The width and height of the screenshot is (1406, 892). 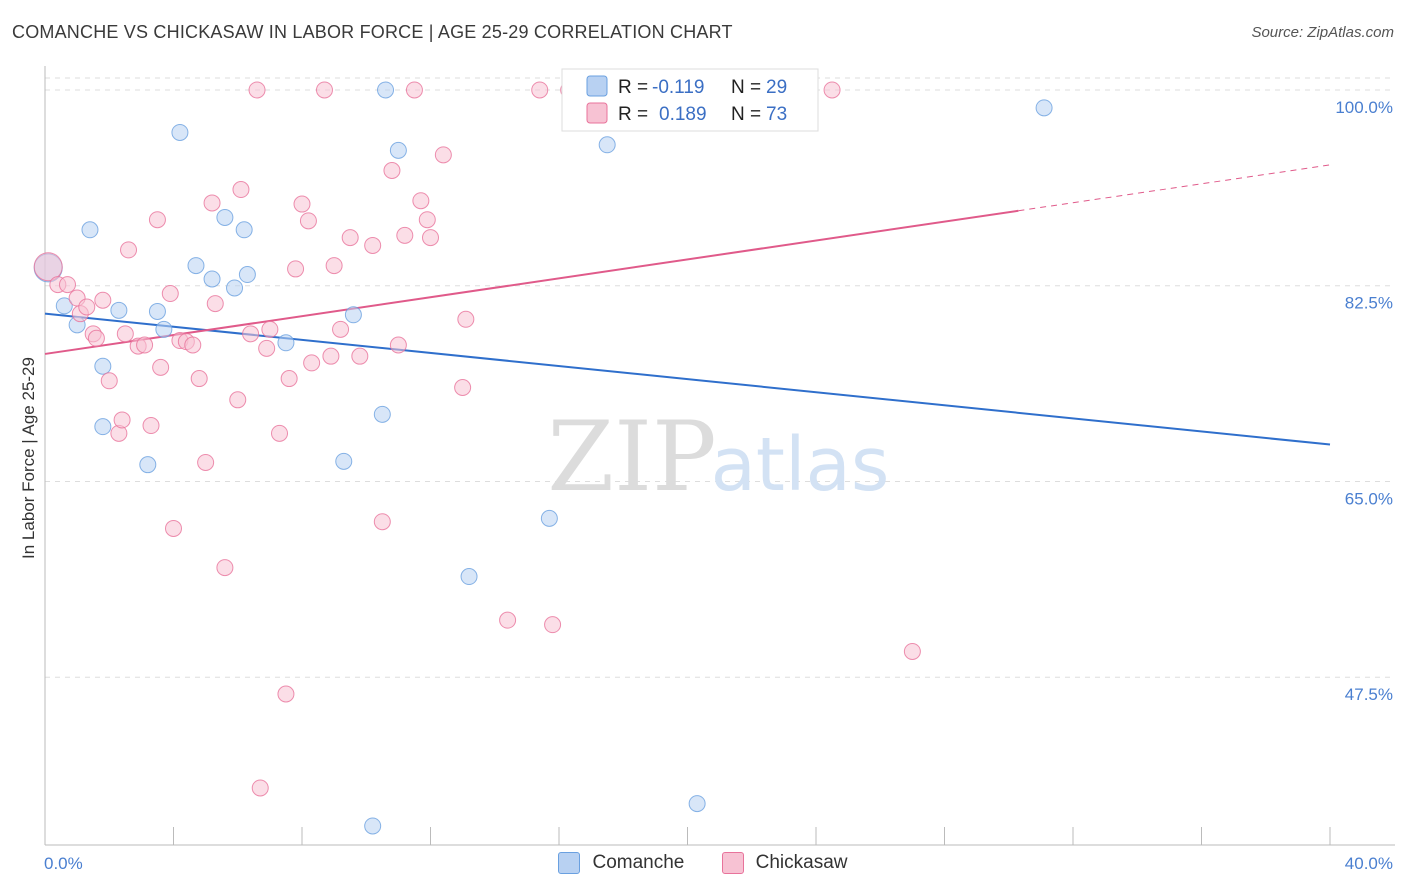 I want to click on x-tick-label-0: 0.0%, so click(x=63, y=863).